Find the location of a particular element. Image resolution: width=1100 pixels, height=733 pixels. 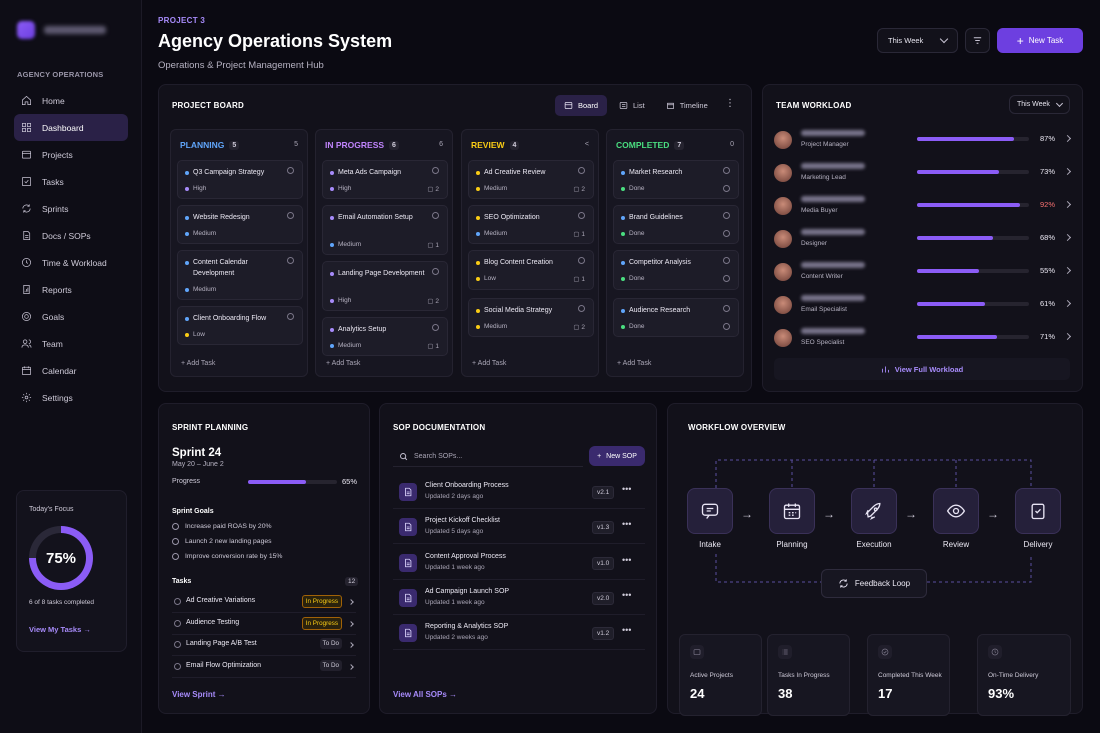

task-card: Ad Creative Review Medium ▢ 2 is located at coordinates (531, 179).